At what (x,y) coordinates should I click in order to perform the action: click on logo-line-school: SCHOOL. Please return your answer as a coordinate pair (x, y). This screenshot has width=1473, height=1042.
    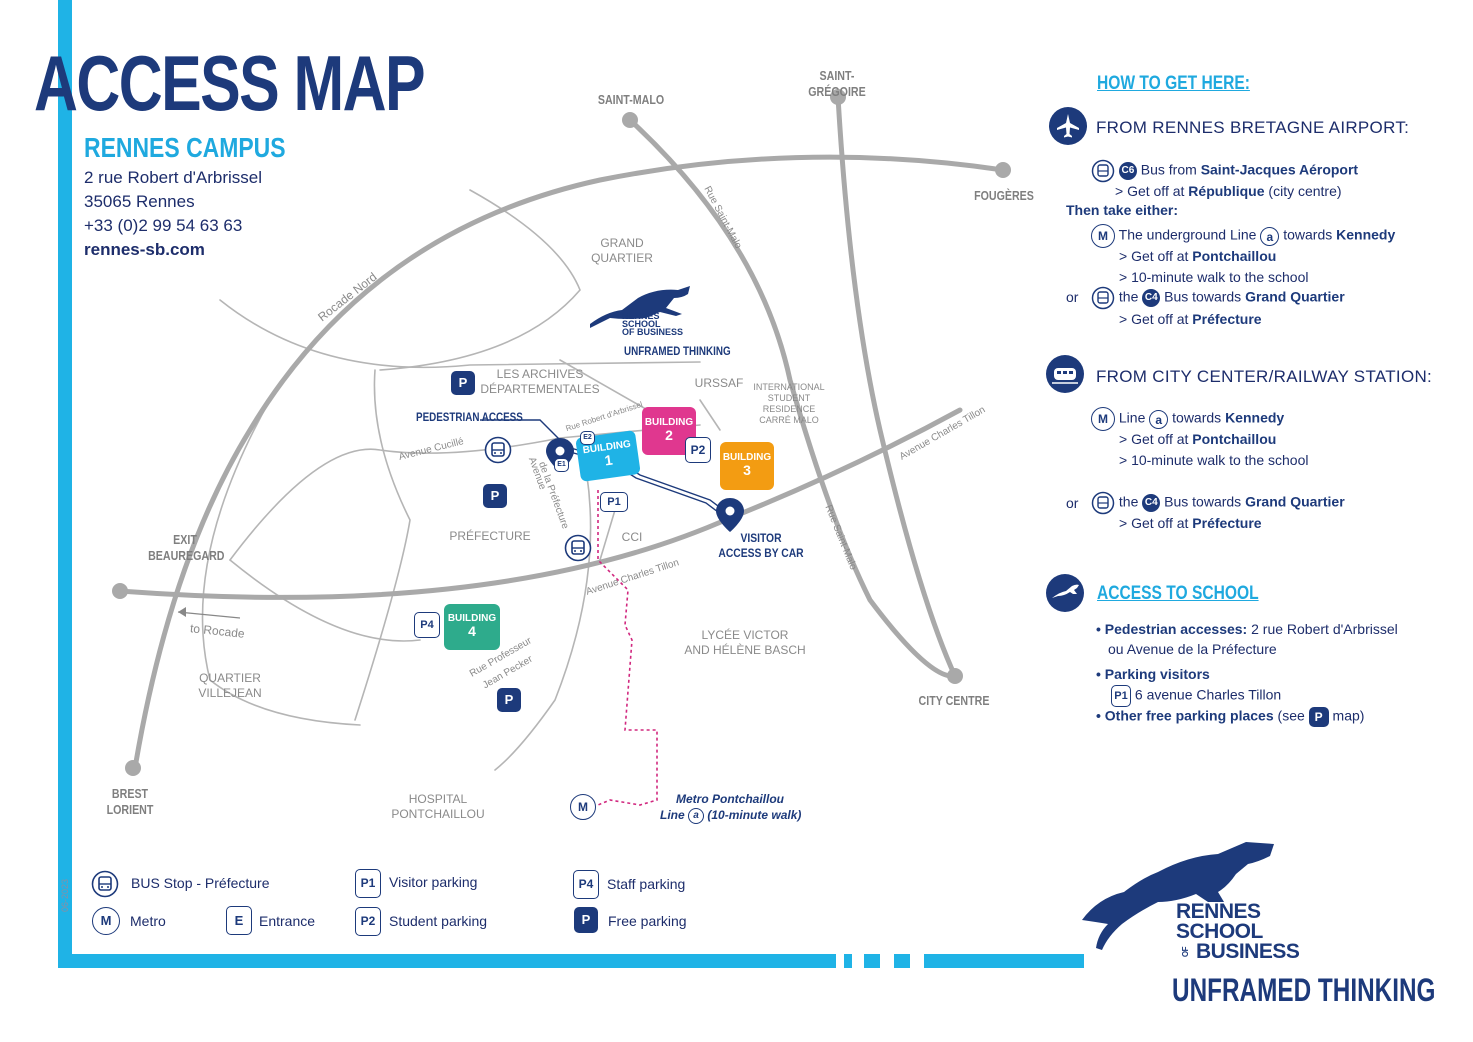
    Looking at the image, I should click on (1219, 931).